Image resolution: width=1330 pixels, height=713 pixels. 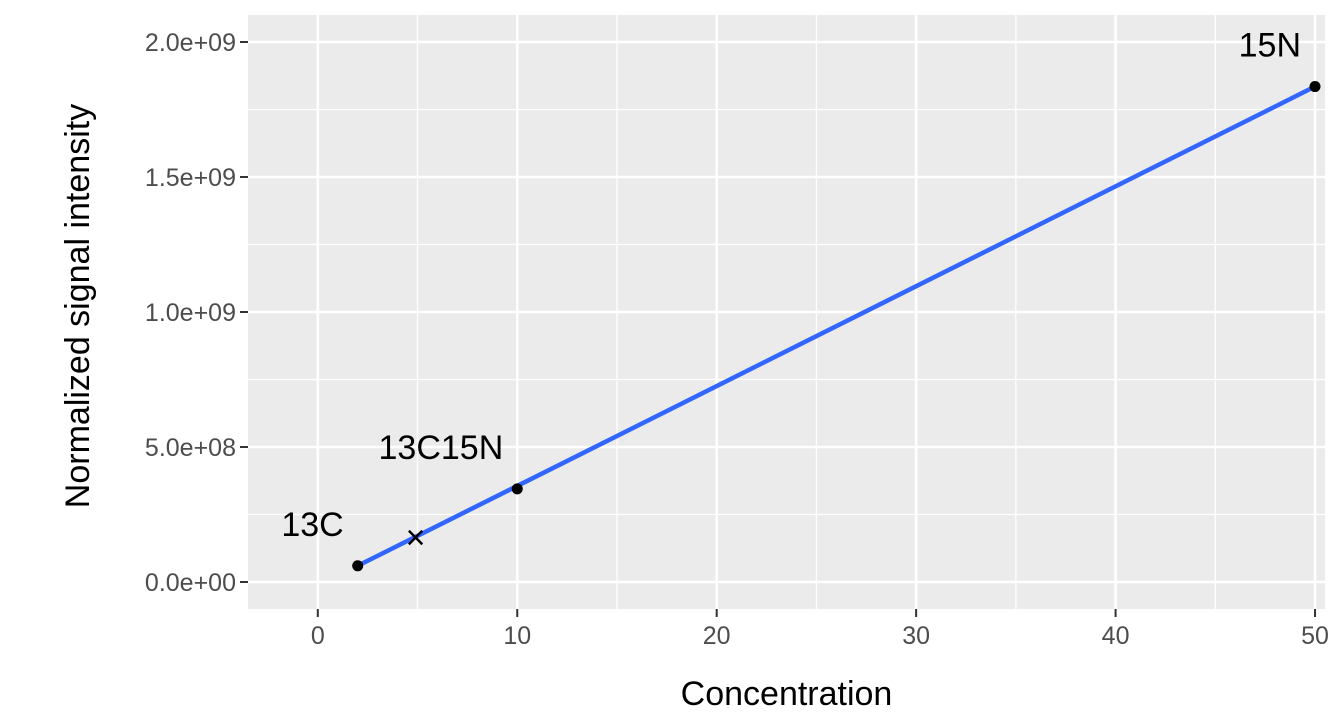 I want to click on point-label: 15N, so click(x=1270, y=46).